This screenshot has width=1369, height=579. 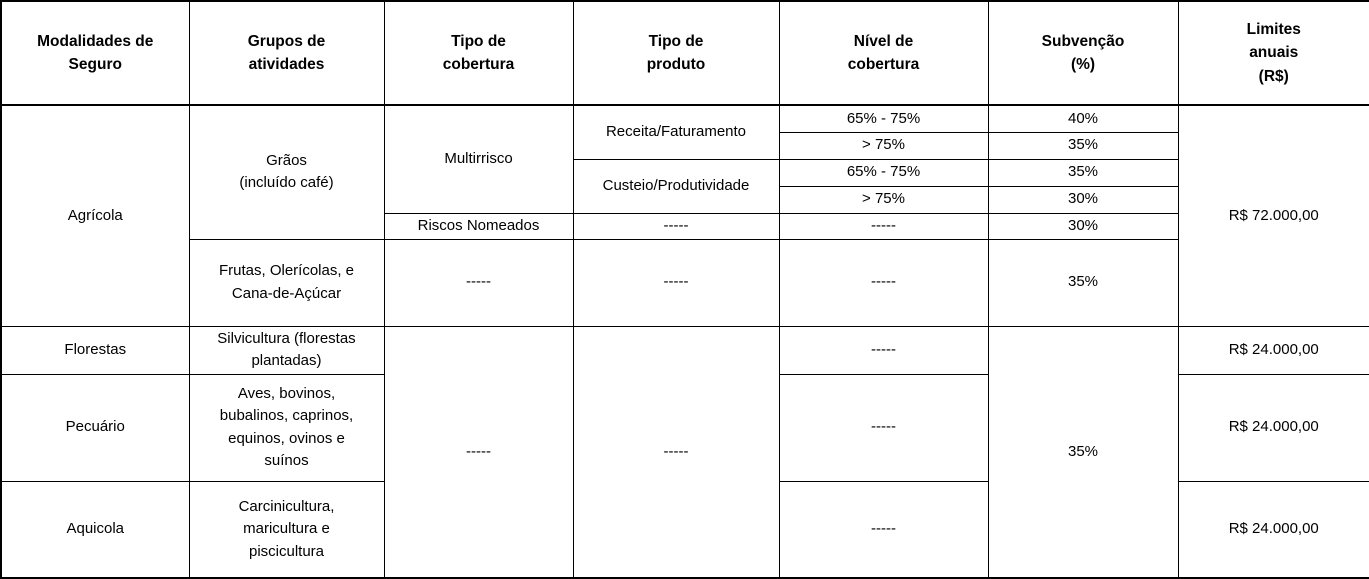 What do you see at coordinates (95, 350) in the screenshot?
I see `cell-modalidade-florestas: Florestas` at bounding box center [95, 350].